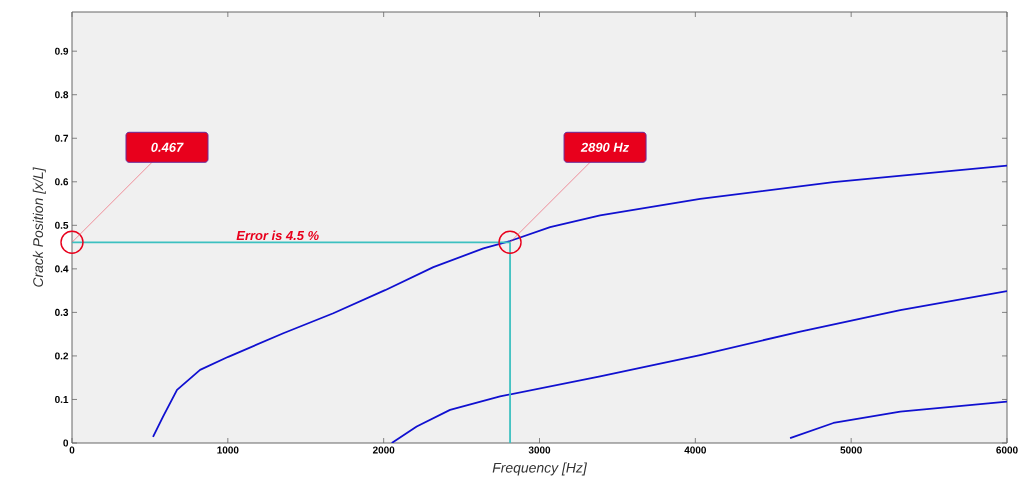 The width and height of the screenshot is (1027, 491). What do you see at coordinates (39, 227) in the screenshot?
I see `y-axis-title: Crack Position [x/L]` at bounding box center [39, 227].